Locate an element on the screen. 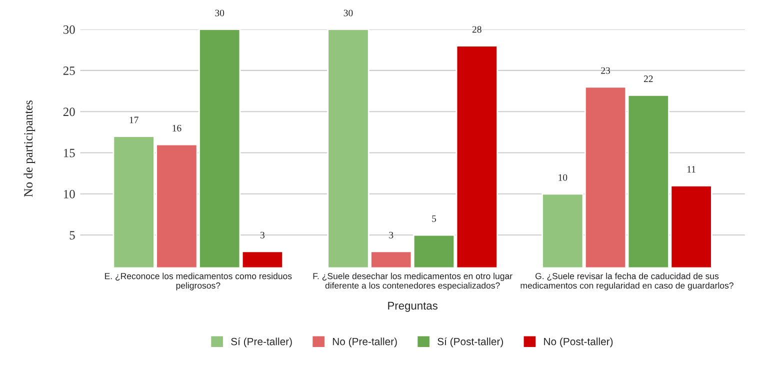 Image resolution: width=764 pixels, height=367 pixels. legend-label: No (Post-taller) is located at coordinates (578, 343).